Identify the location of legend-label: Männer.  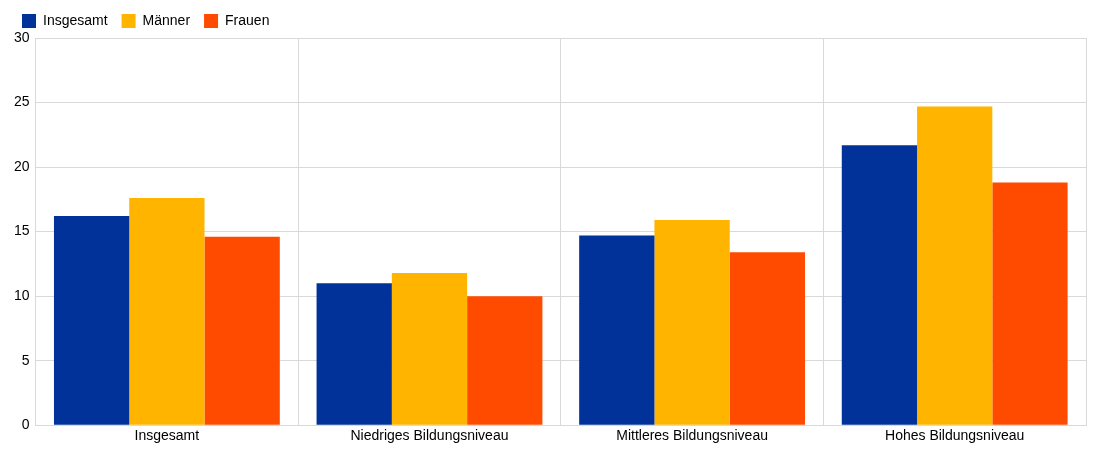
(166, 19).